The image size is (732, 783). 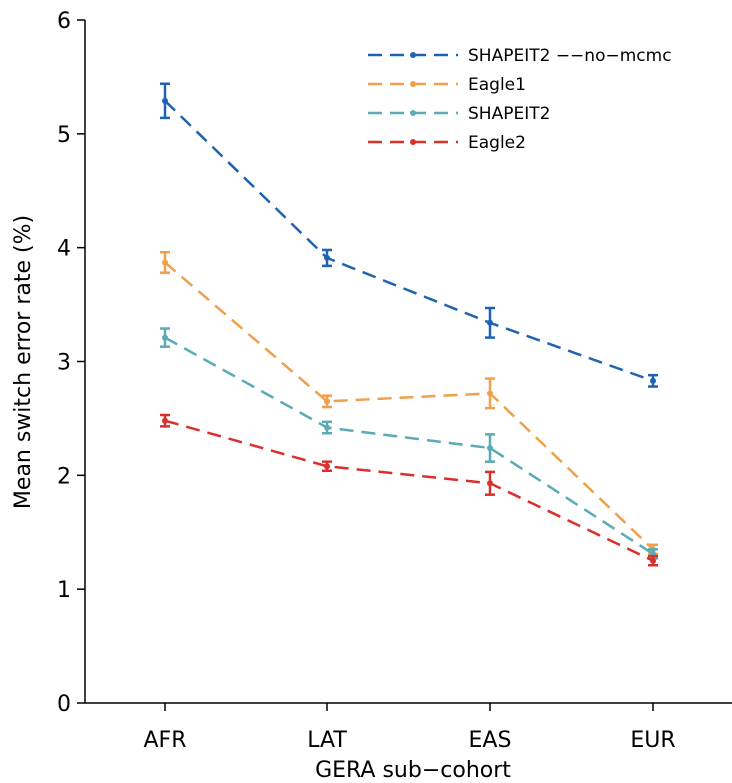 I want to click on legend-item: Eagle1, so click(x=447, y=85).